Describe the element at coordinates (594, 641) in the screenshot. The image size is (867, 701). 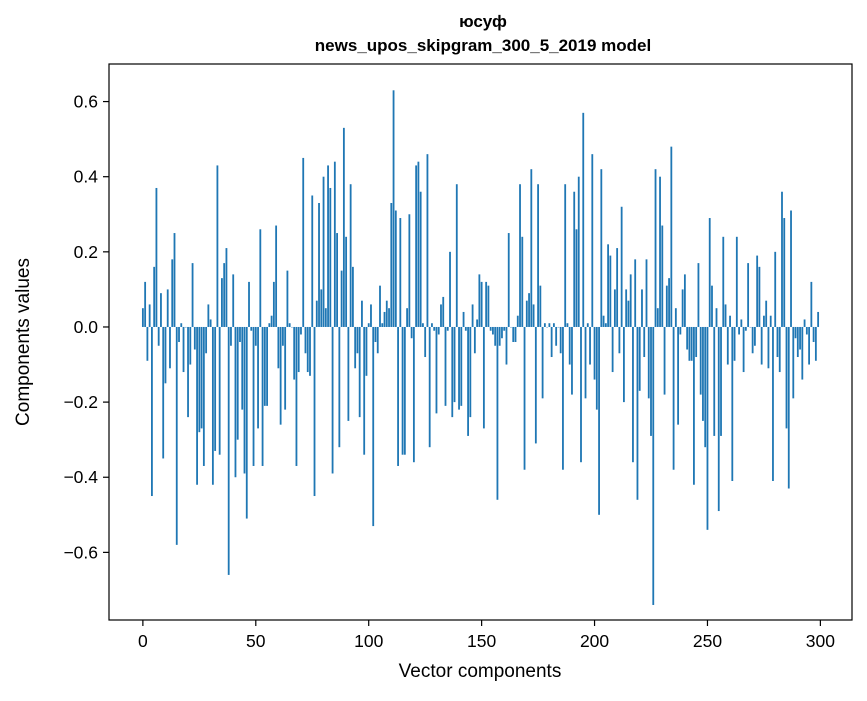
I see `x-tick-label-4: 200` at that location.